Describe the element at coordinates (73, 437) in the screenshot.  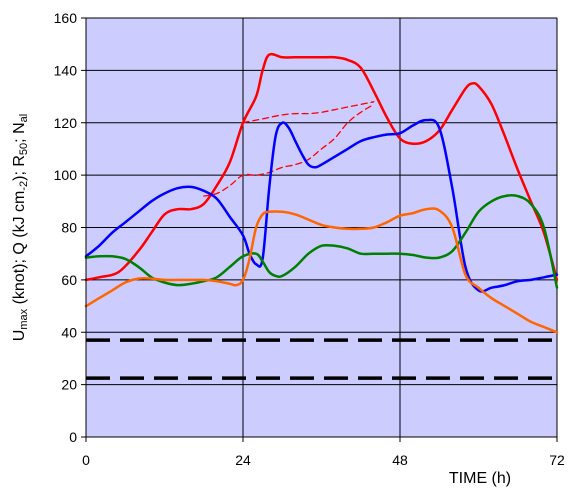
I see `y-tick-label: 0` at that location.